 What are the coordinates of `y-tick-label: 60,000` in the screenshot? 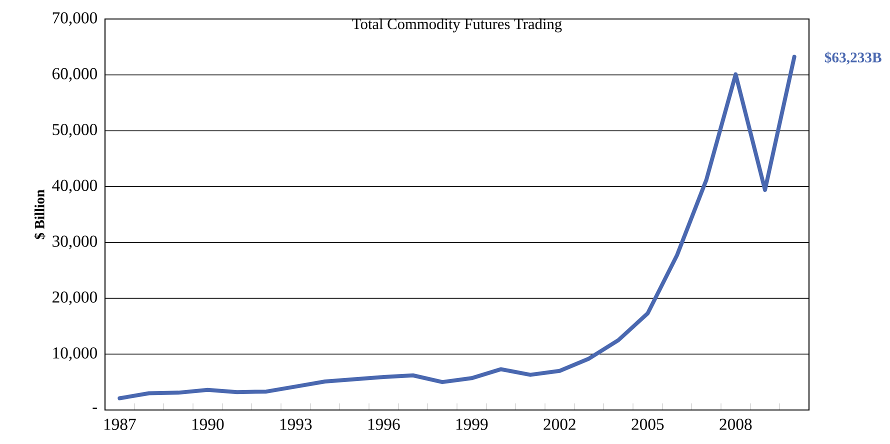 It's located at (74, 75).